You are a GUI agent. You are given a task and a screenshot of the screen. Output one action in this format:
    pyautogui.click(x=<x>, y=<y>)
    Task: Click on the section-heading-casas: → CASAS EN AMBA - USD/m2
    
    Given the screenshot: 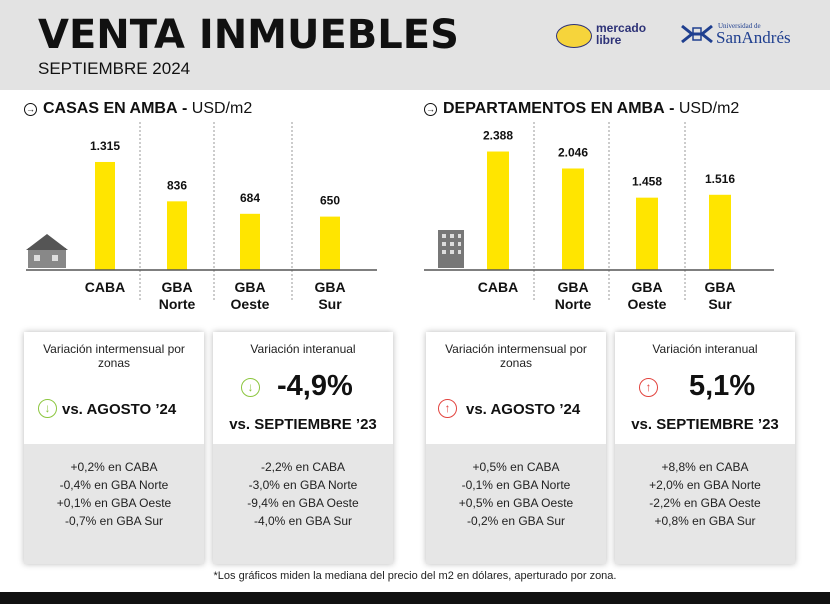 What is the action you would take?
    pyautogui.click(x=138, y=108)
    